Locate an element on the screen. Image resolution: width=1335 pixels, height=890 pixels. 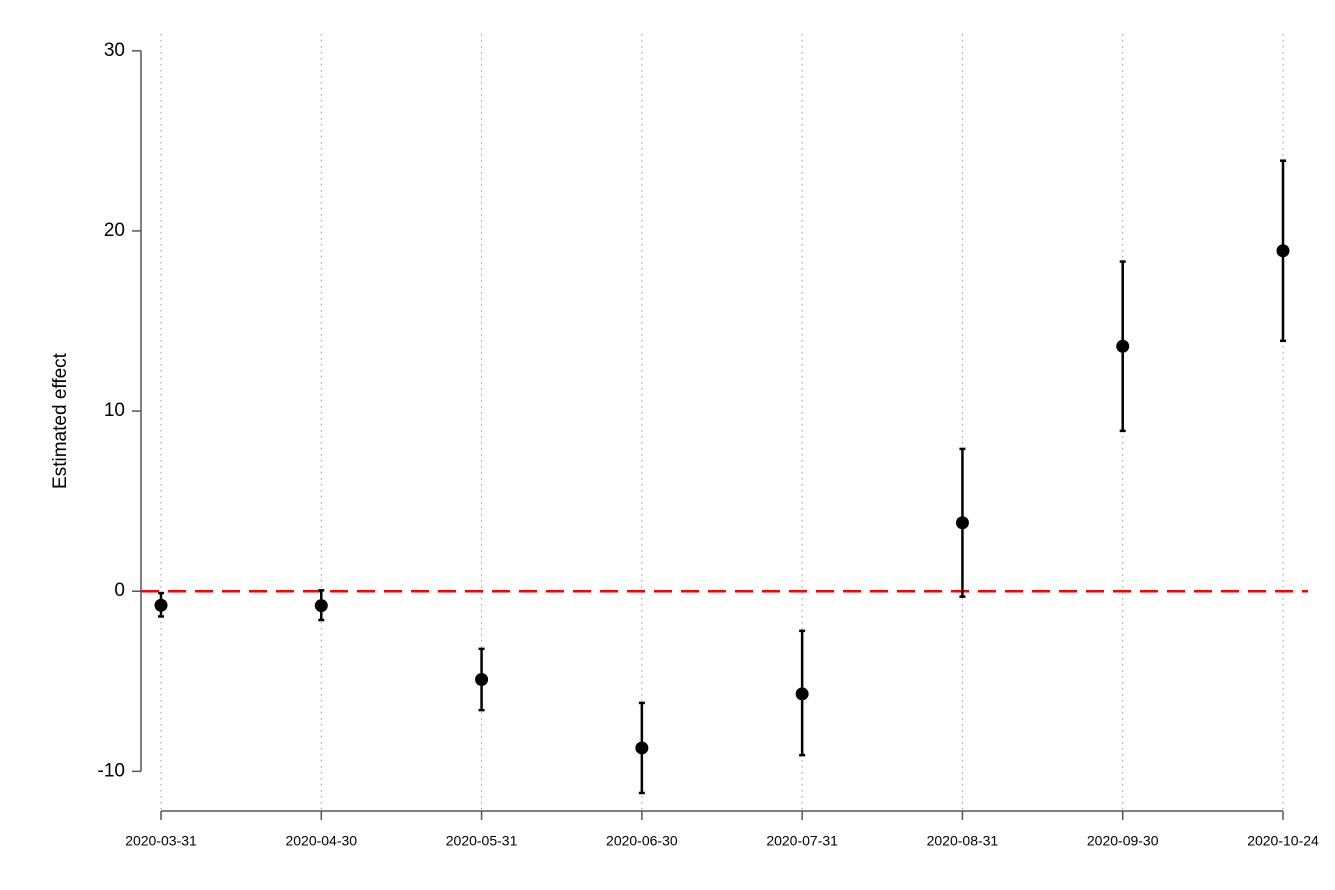
y-tick-label: 10 is located at coordinates (114, 410).